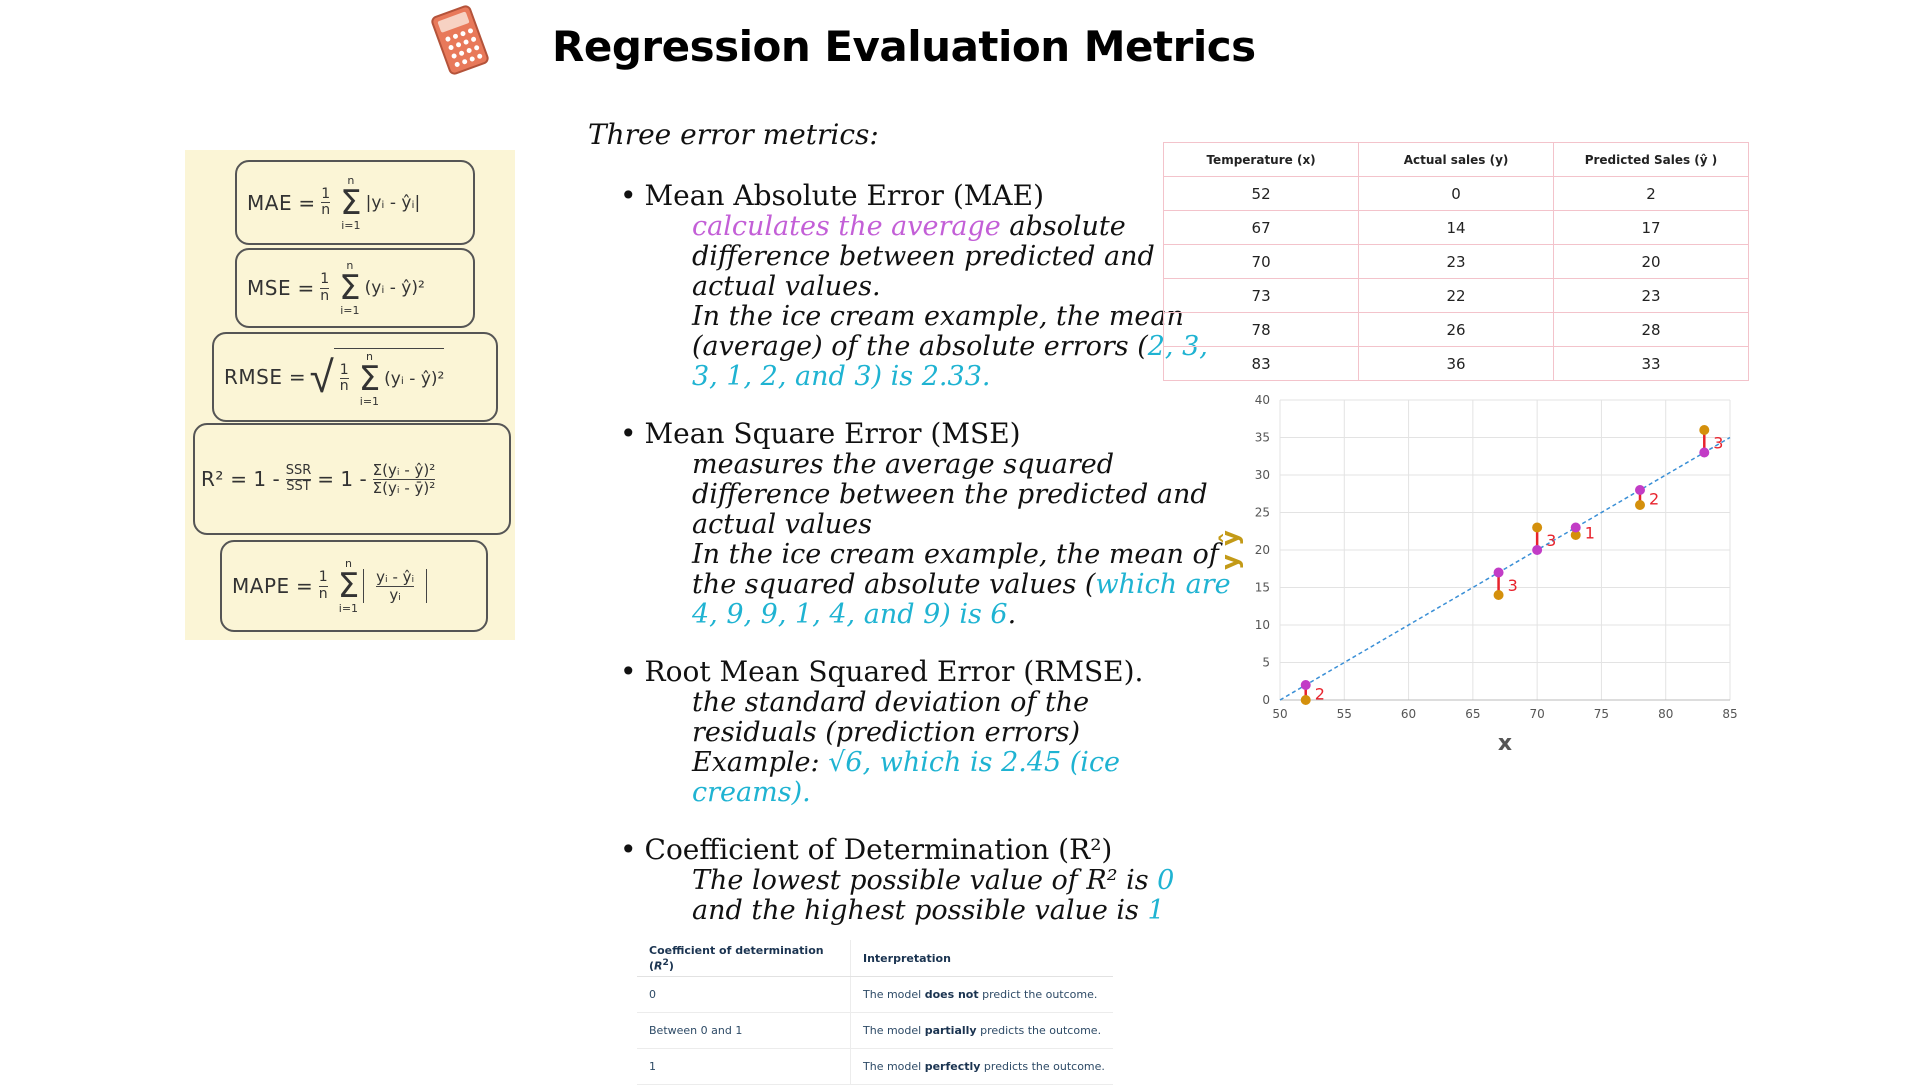 This screenshot has width=1920, height=1085. I want to click on header-temperature: Temperature (x), so click(1261, 159).